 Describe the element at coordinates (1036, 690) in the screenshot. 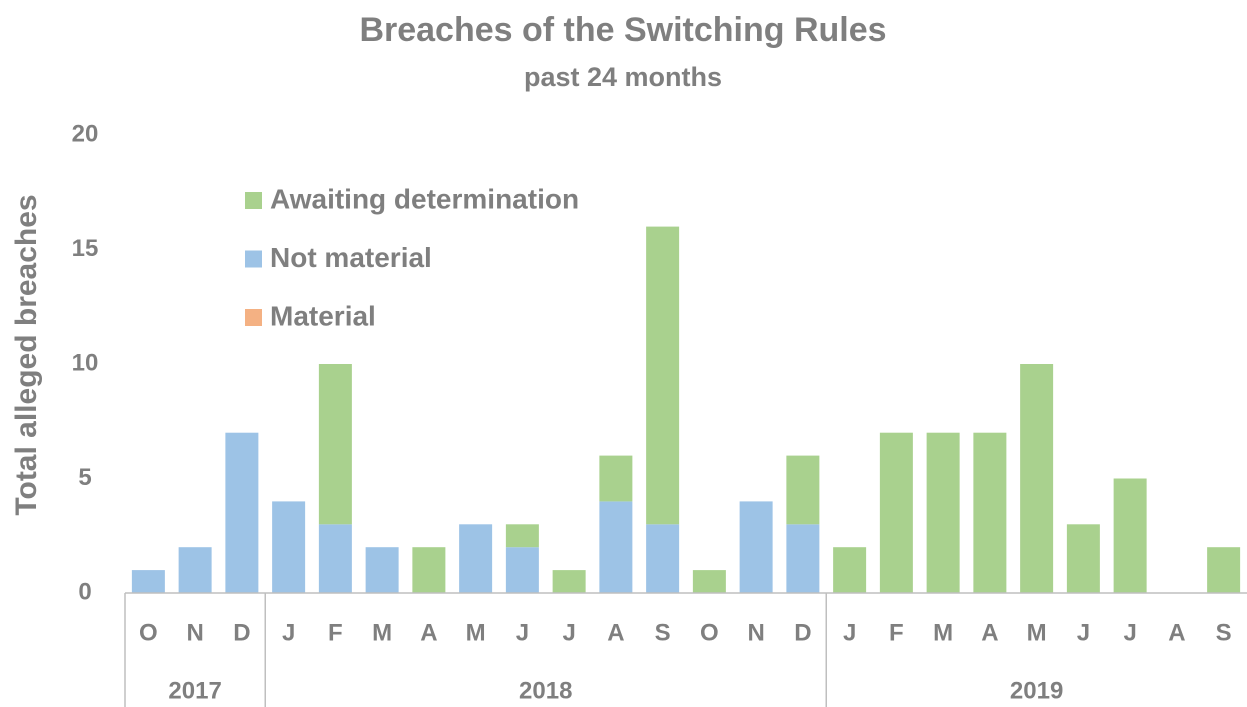

I see `group-label: 2019` at that location.